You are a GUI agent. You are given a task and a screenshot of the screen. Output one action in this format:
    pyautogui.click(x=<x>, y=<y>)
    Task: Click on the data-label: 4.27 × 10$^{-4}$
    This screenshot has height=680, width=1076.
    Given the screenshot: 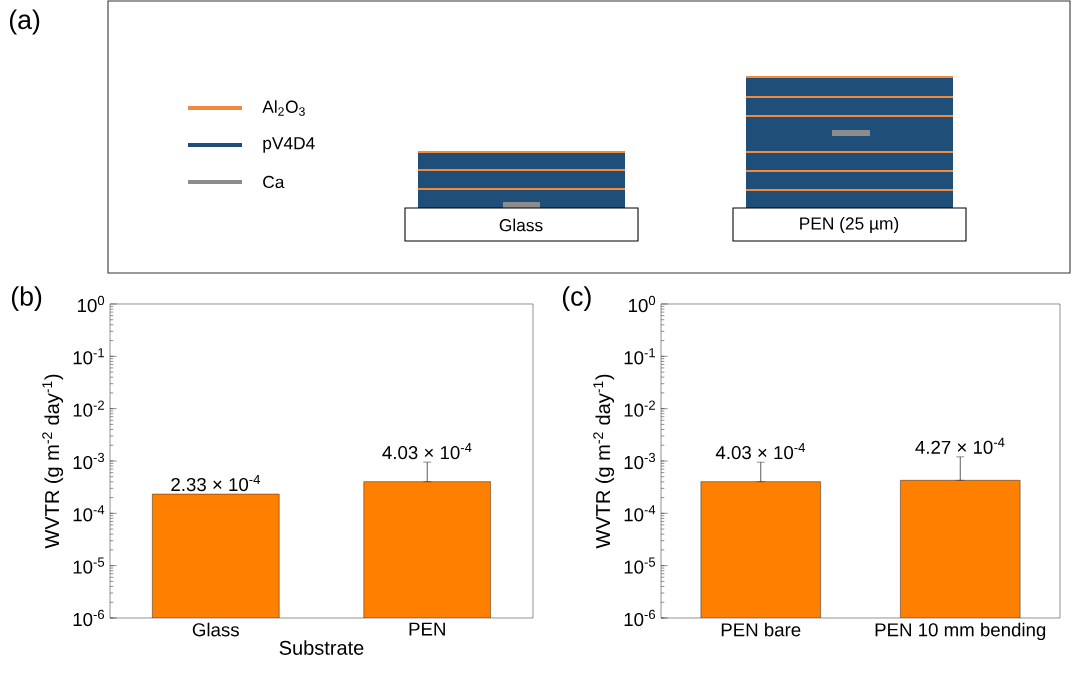 What is the action you would take?
    pyautogui.click(x=960, y=445)
    